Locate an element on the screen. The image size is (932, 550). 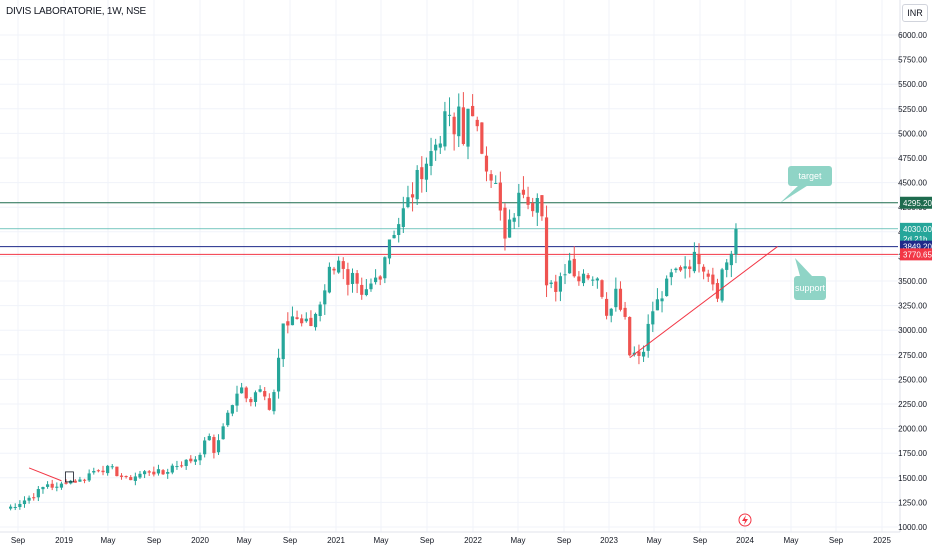
y-tick-label: 4500.00 is located at coordinates (912, 183).